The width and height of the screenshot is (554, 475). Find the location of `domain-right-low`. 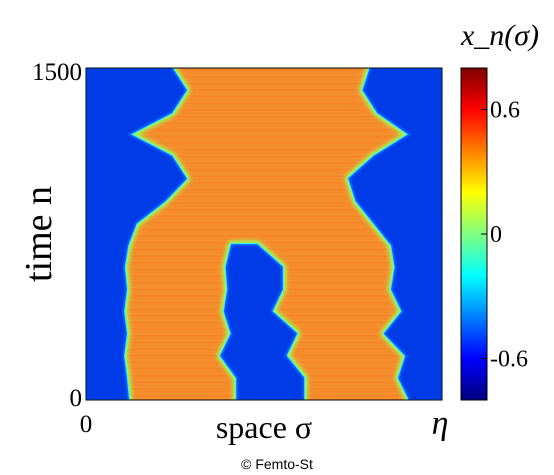

domain-right-low is located at coordinates (393, 234).